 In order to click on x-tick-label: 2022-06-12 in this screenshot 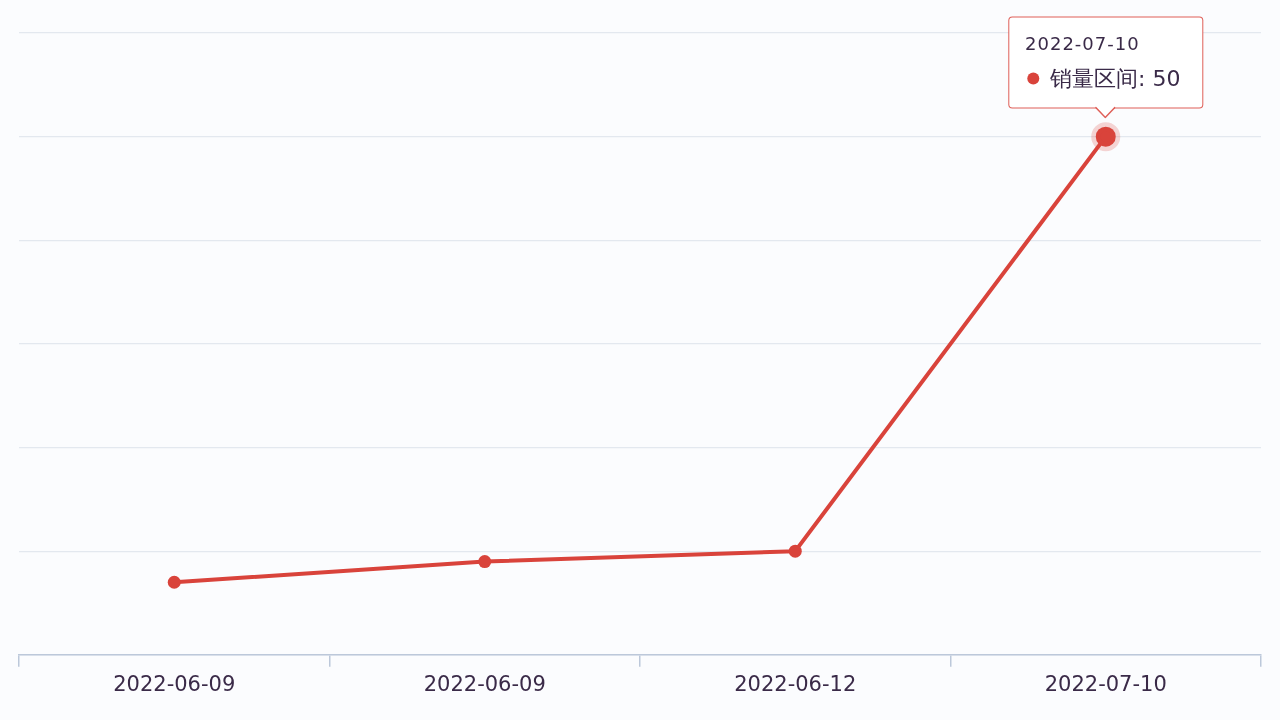, I will do `click(795, 683)`.